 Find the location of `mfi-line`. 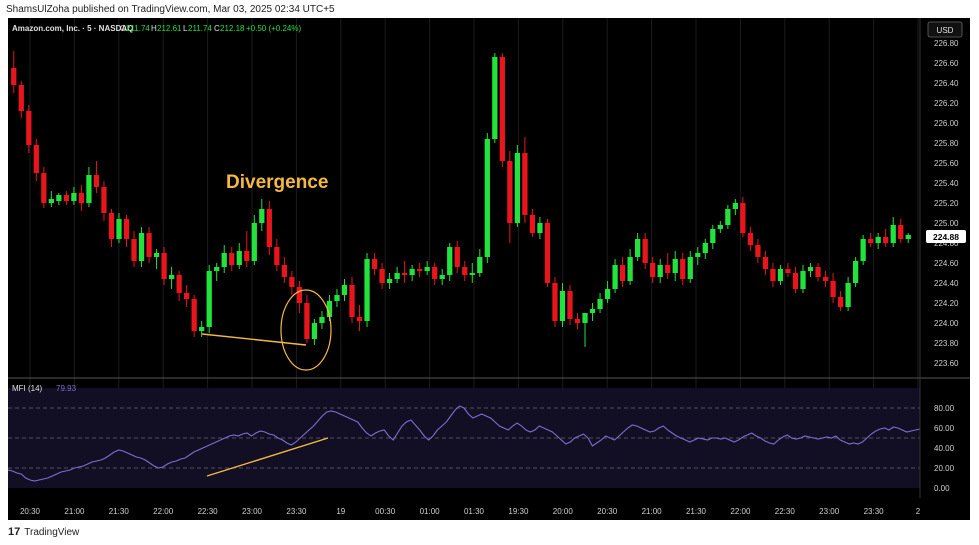

mfi-line is located at coordinates (464, 443).